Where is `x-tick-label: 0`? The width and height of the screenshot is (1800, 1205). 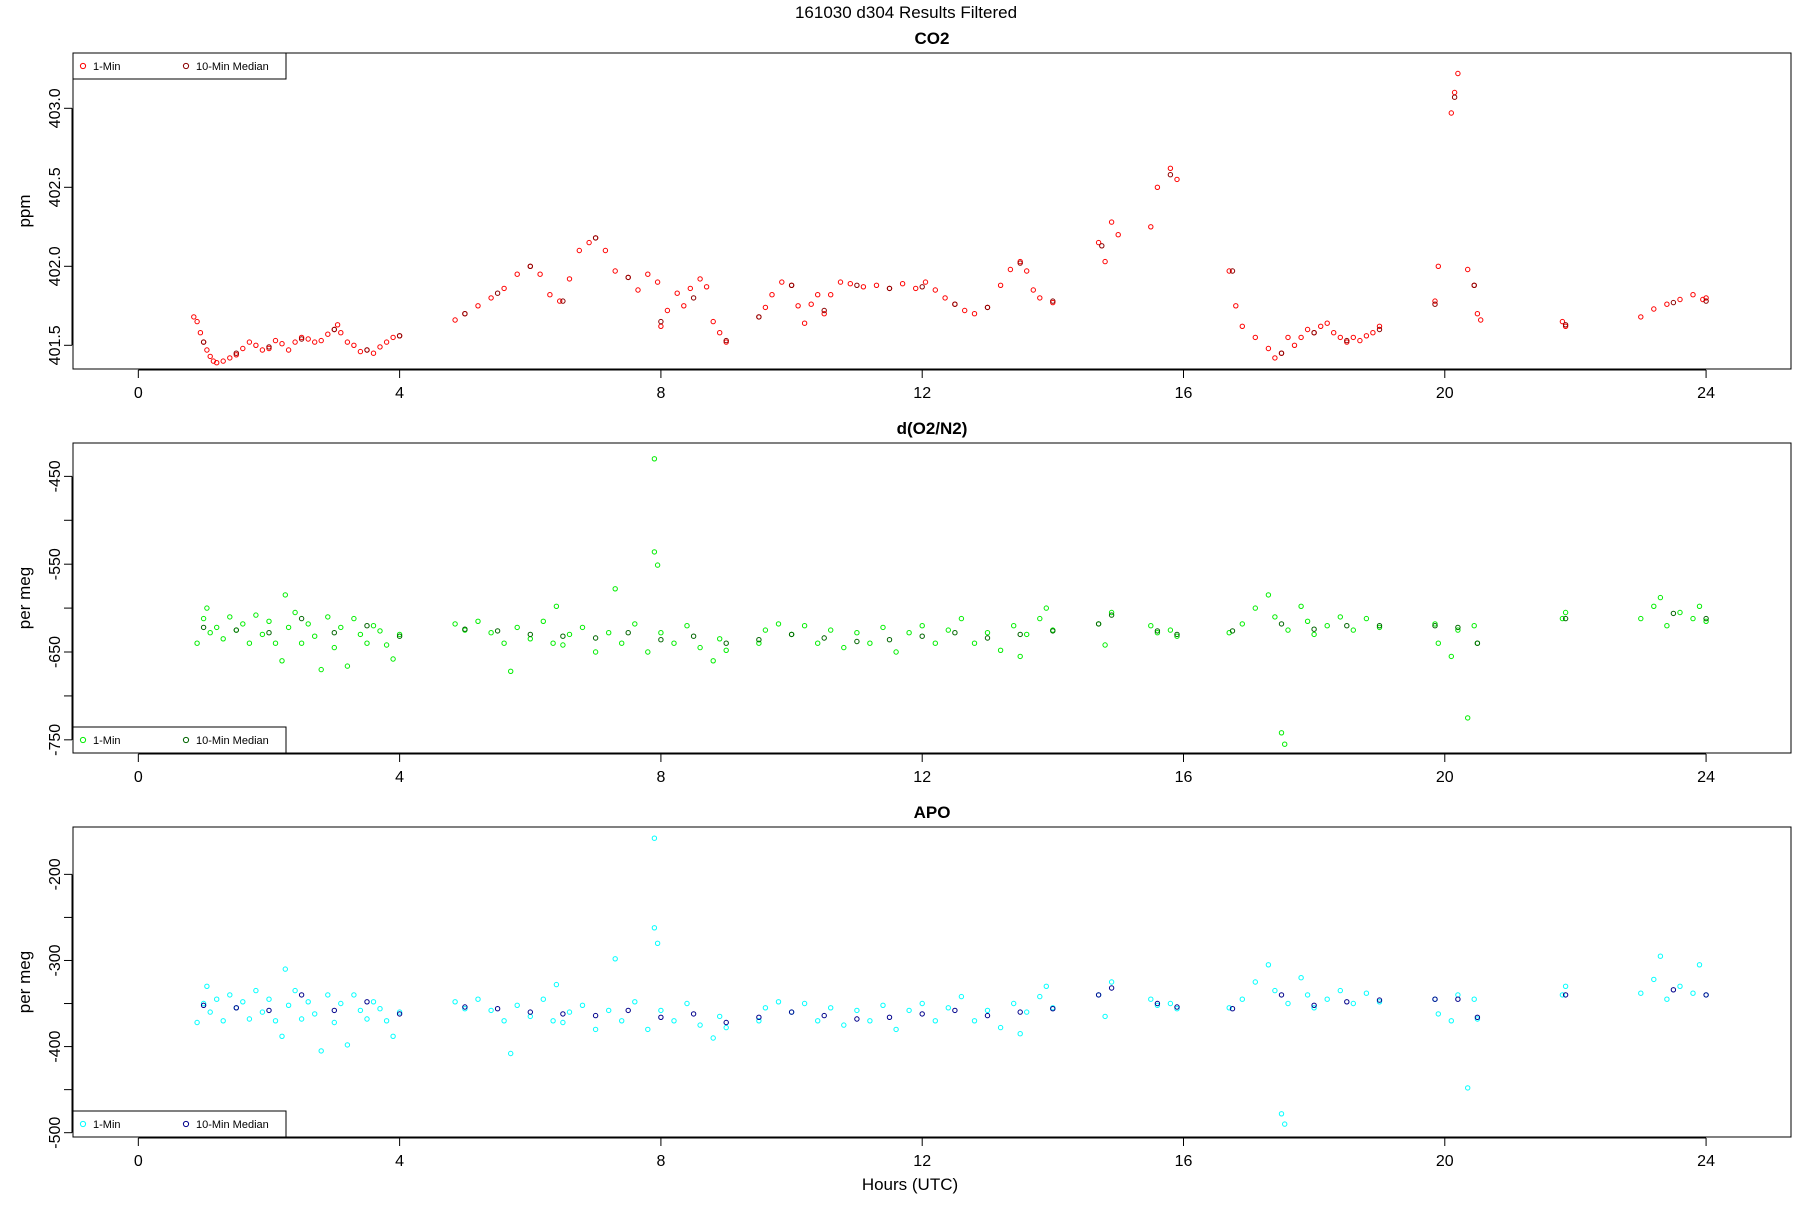 x-tick-label: 0 is located at coordinates (138, 393).